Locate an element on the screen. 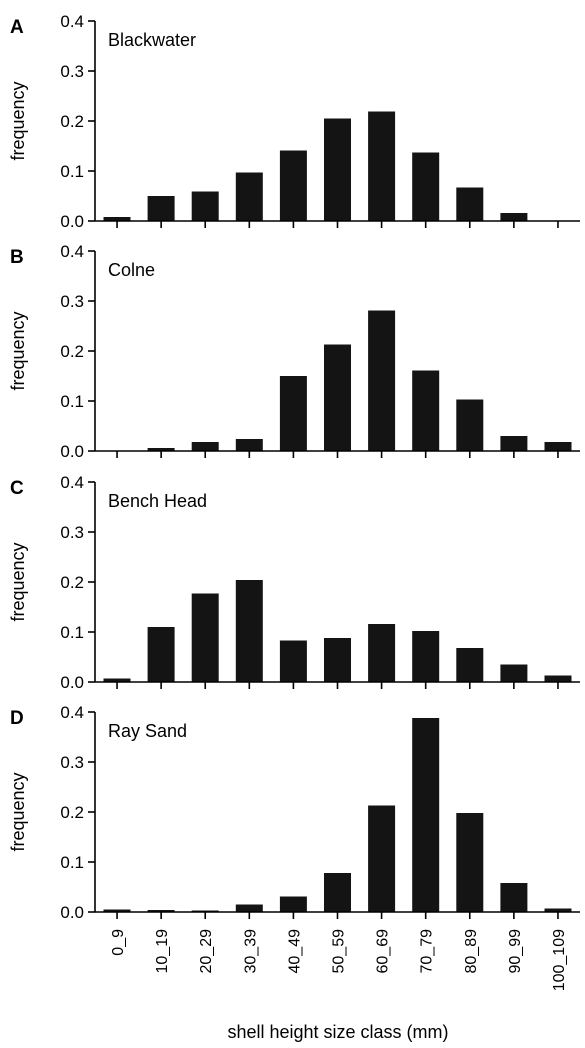 The image size is (585, 1048). x-tick-label: 10_19 is located at coordinates (162, 951).